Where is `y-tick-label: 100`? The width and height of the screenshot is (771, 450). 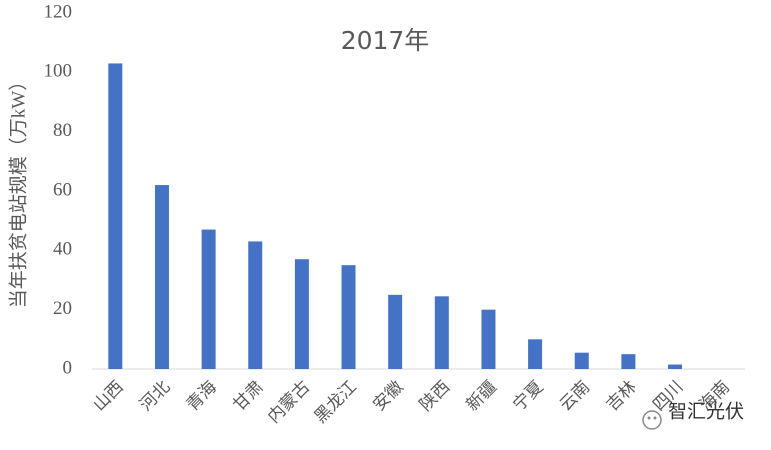
y-tick-label: 100 is located at coordinates (58, 71).